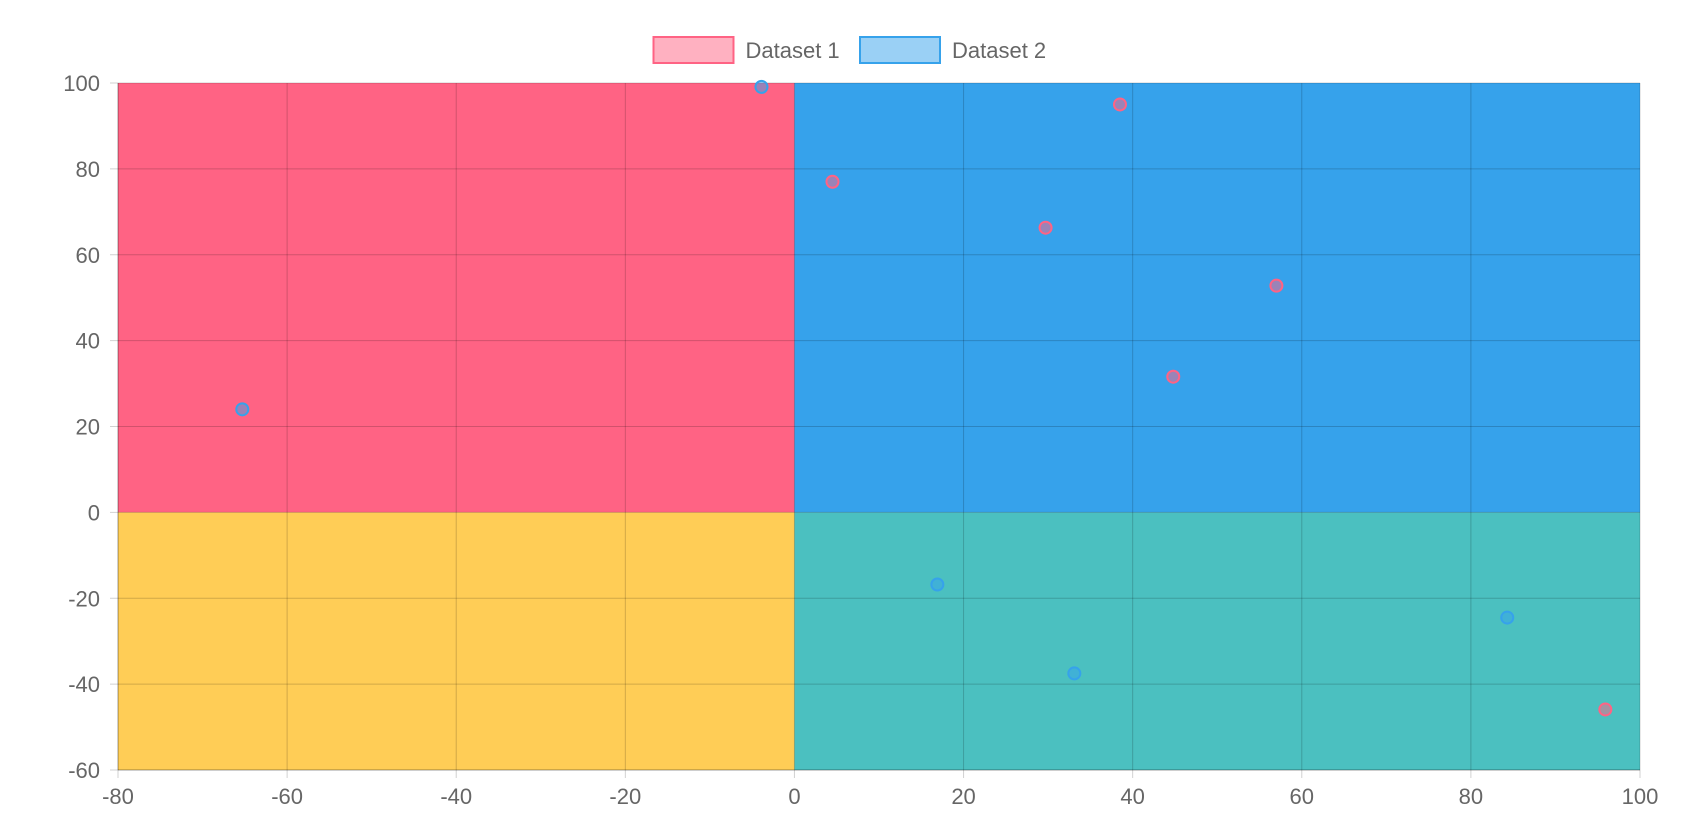 The width and height of the screenshot is (1700, 840). What do you see at coordinates (1132, 796) in the screenshot?
I see `x-tick-label: 40` at bounding box center [1132, 796].